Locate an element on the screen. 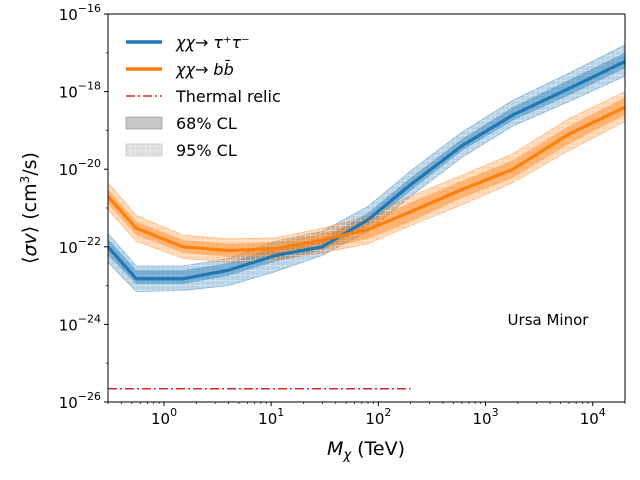 The width and height of the screenshot is (640, 480). legend-swatch-95-hatch is located at coordinates (144, 150).